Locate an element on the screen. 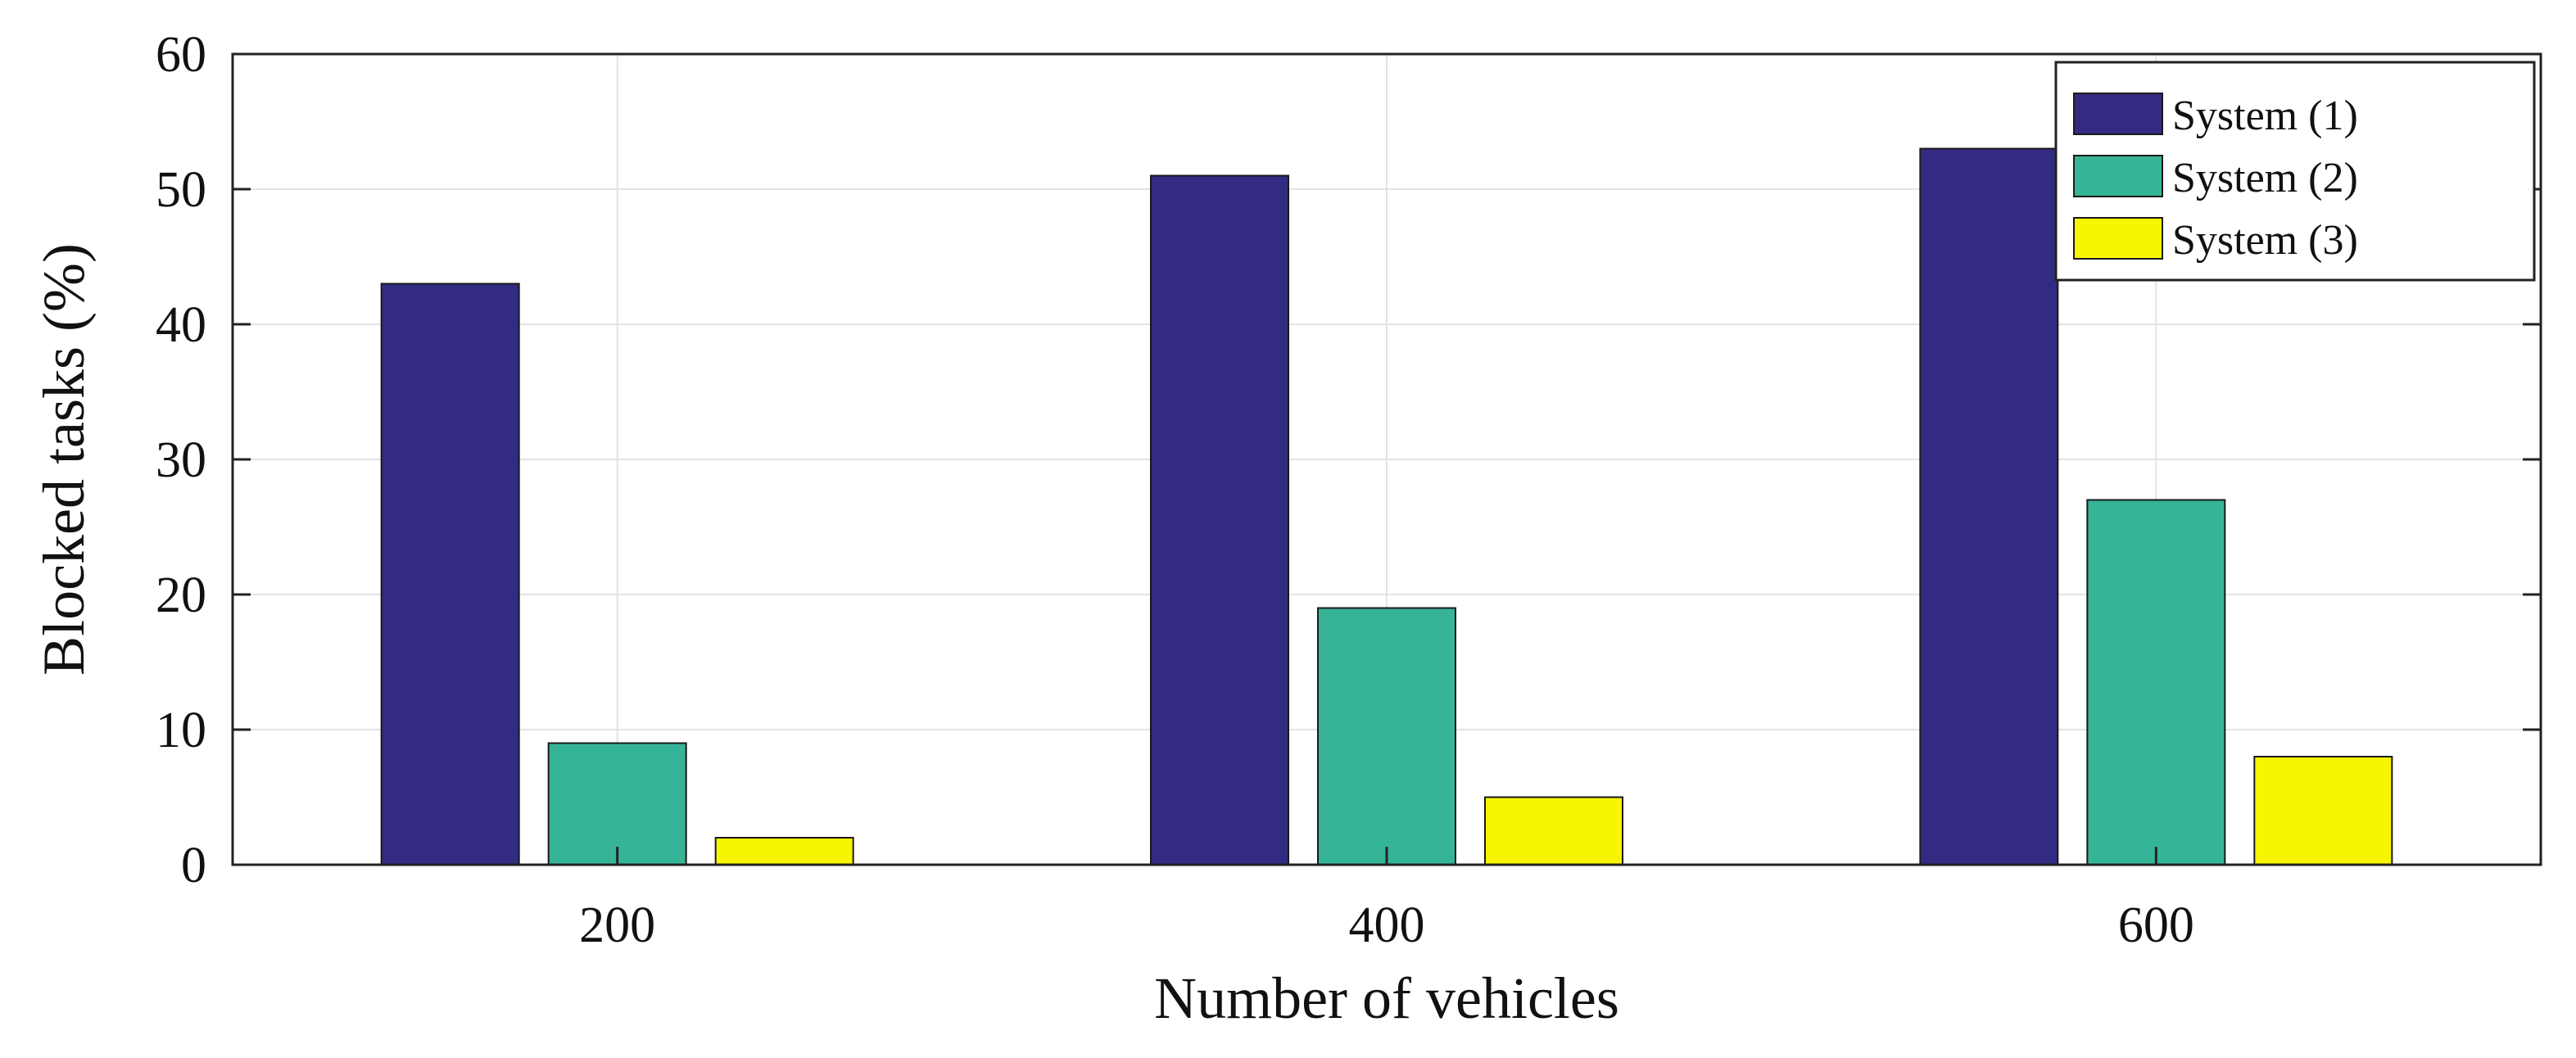  y-tick-label: 60 is located at coordinates (181, 55).